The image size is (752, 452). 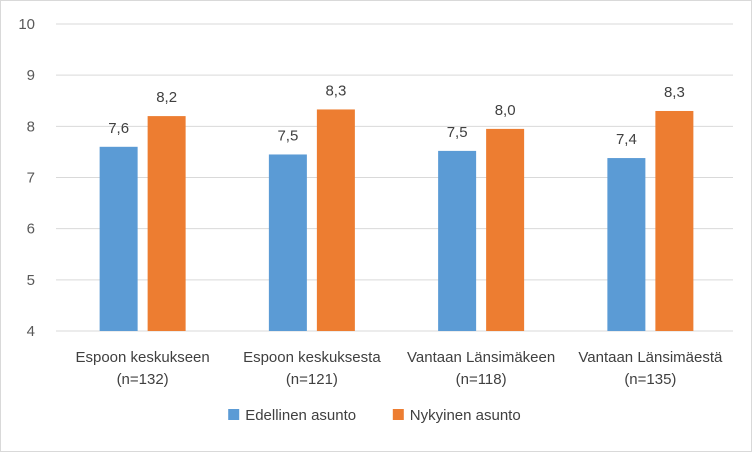 I want to click on data-label: 7,4, so click(x=626, y=139).